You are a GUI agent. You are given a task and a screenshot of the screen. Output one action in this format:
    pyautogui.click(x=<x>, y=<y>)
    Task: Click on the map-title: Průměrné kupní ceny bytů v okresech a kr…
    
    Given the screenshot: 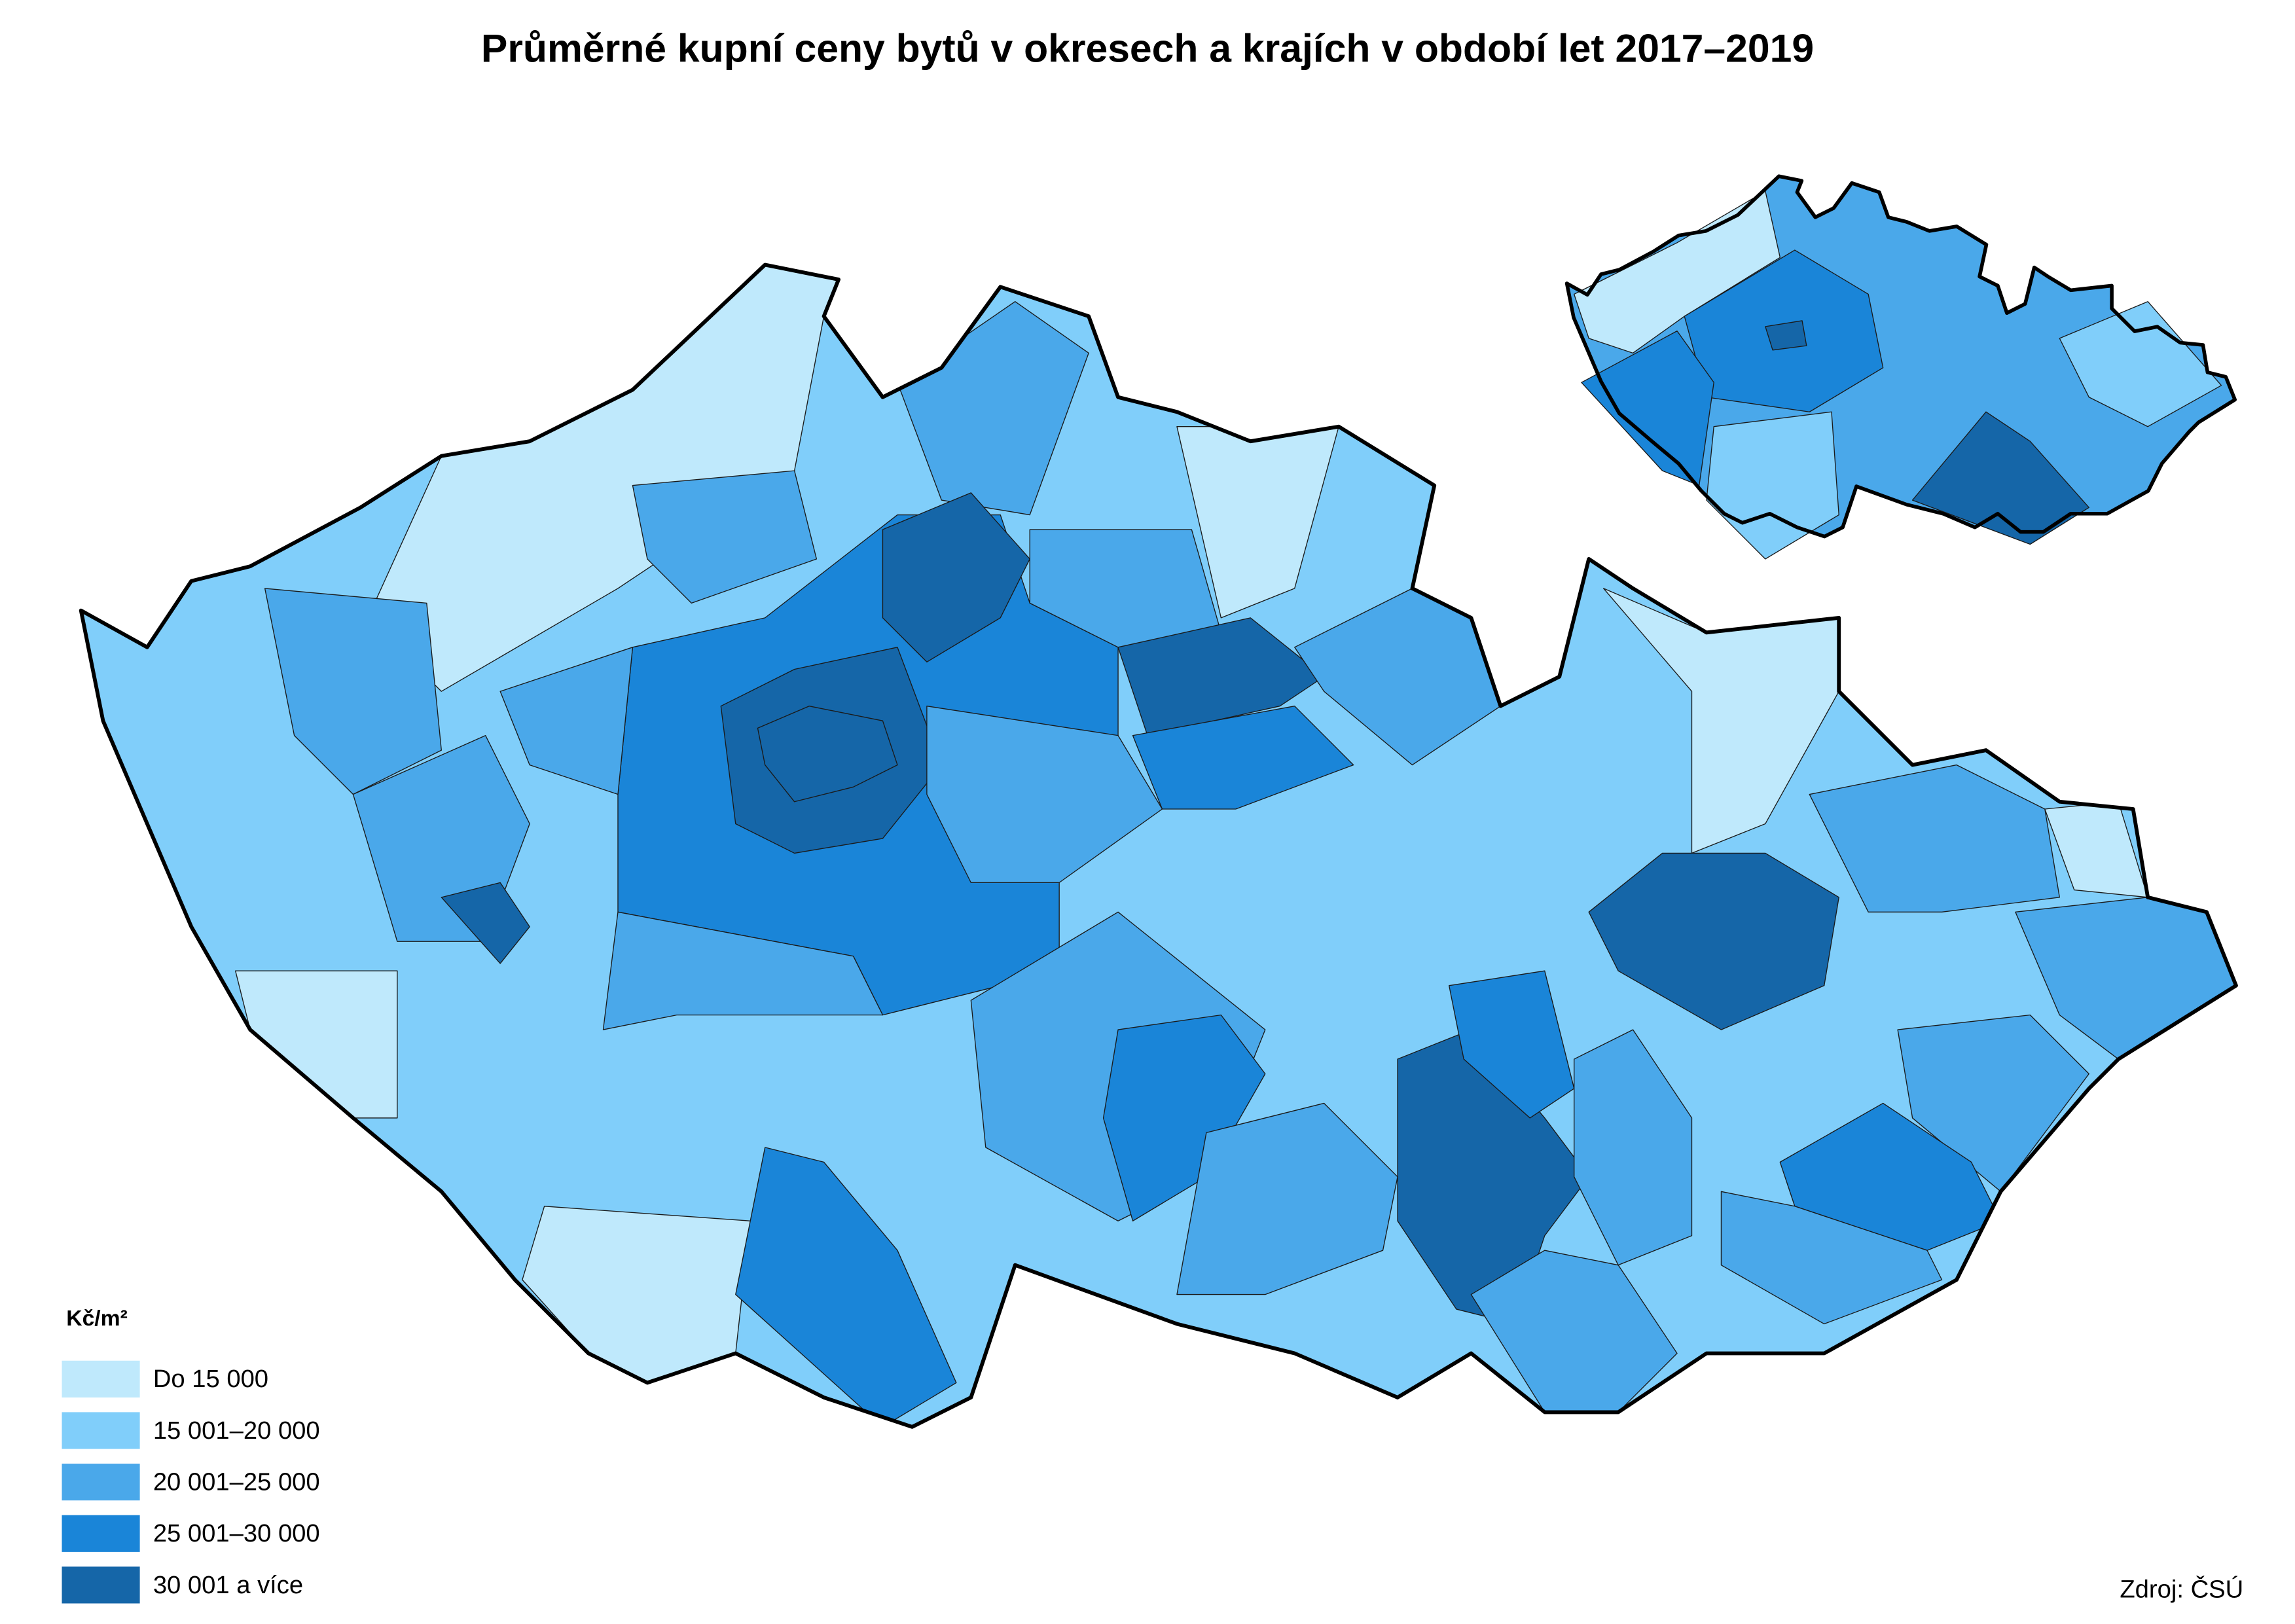 What is the action you would take?
    pyautogui.click(x=1147, y=48)
    